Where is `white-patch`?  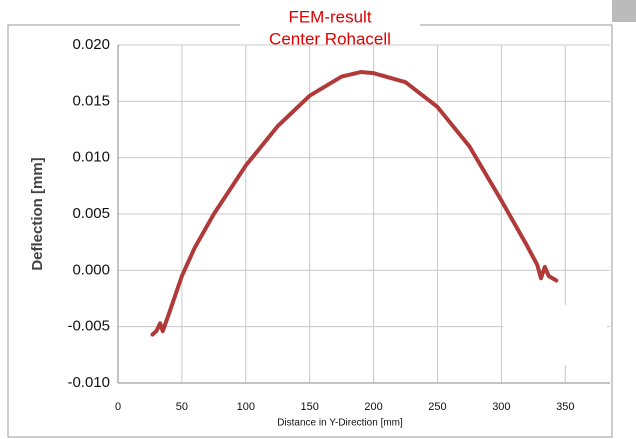 white-patch is located at coordinates (555, 335).